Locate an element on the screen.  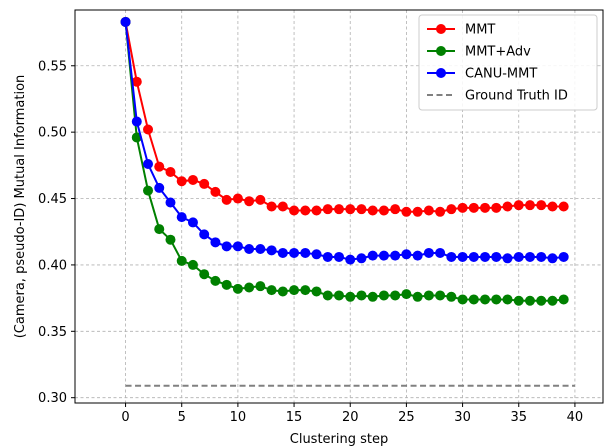
x-axis: 0 5 10 15 20 25 30 35 40 is located at coordinates (352, 414).